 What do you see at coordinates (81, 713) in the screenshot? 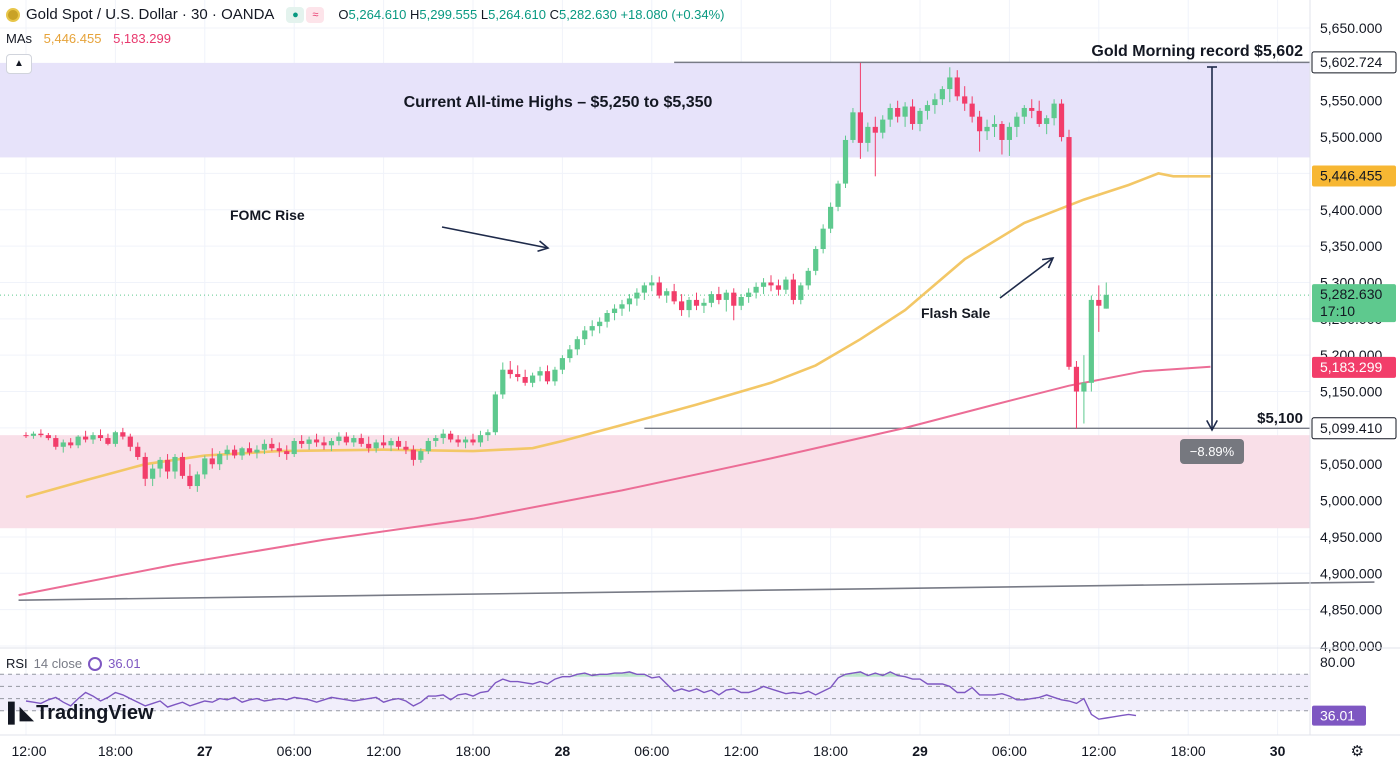
I see `tradingview-logo: ▌◣ TradingView` at bounding box center [81, 713].